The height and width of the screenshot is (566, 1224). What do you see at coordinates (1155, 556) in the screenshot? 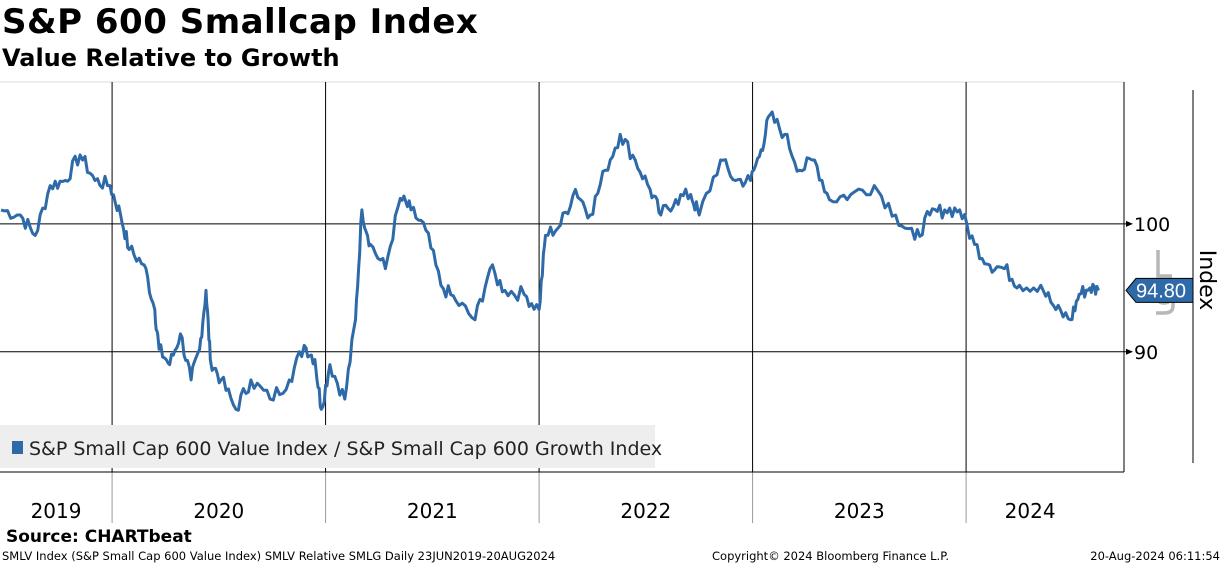
I see `footer-timestamp: 20-Aug-2024 06:11:54` at bounding box center [1155, 556].